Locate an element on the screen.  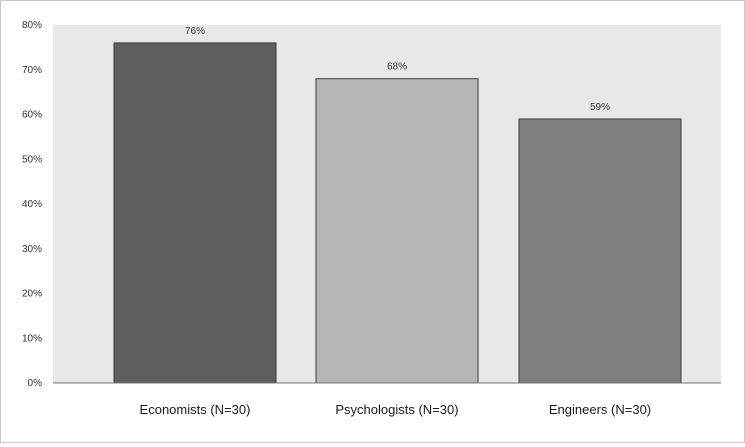
y-tick-label: 80% is located at coordinates (32, 25).